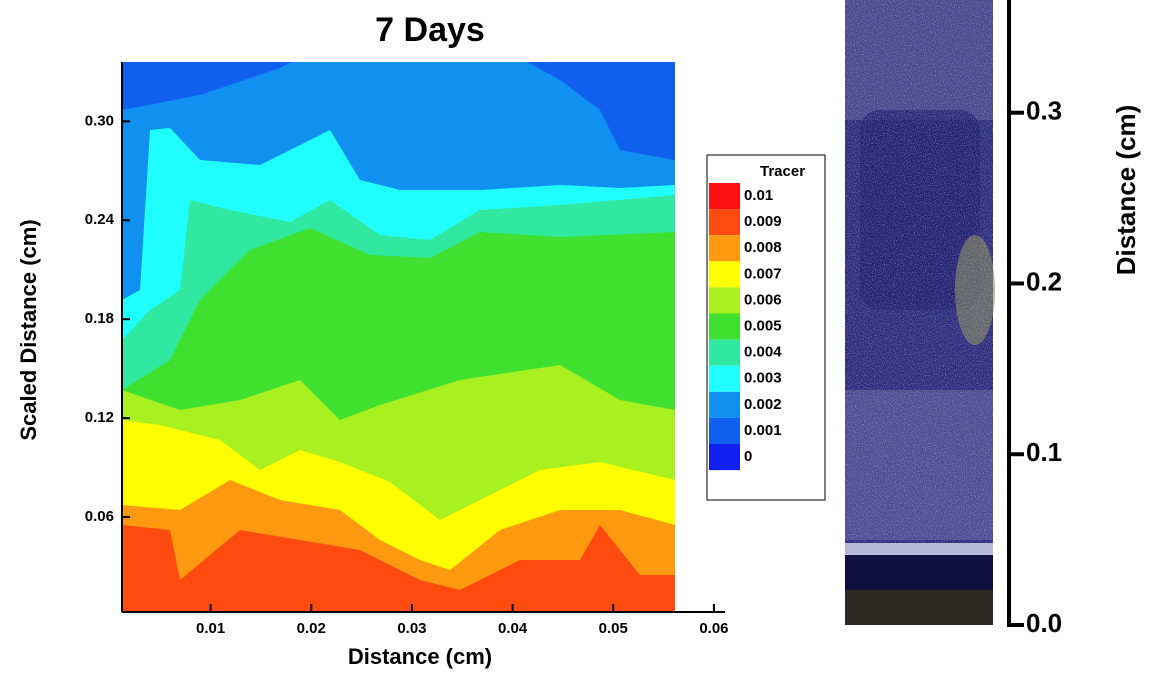 The height and width of the screenshot is (680, 1150). I want to click on x-tick-label: 0.03, so click(411, 628).